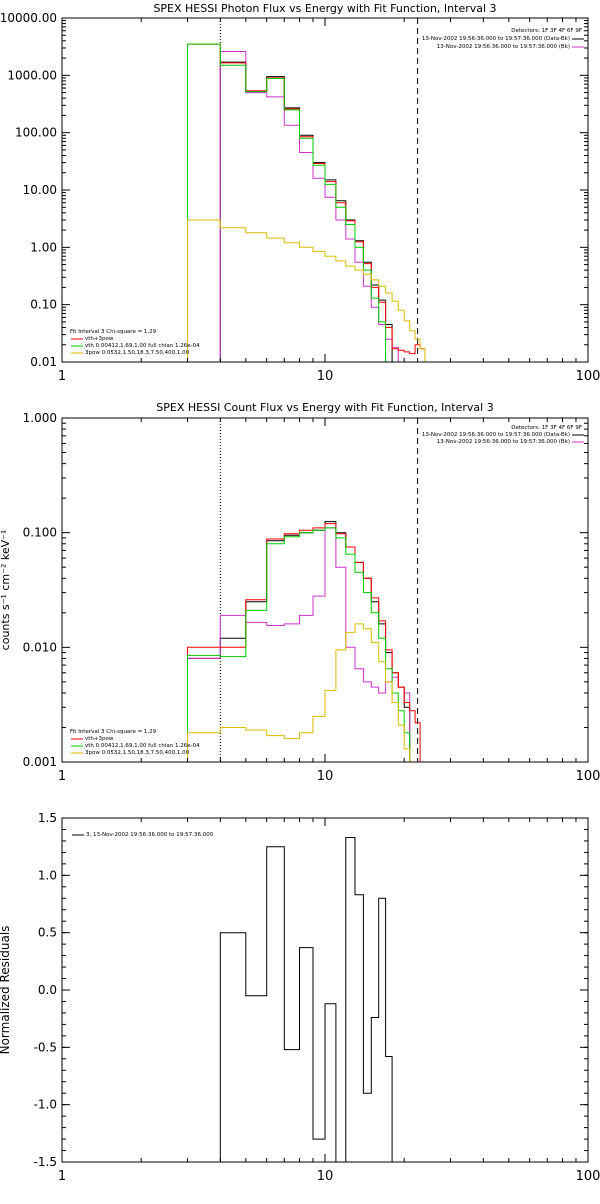  Describe the element at coordinates (43, 247) in the screenshot. I see `y-tick-label: 1.00` at that location.